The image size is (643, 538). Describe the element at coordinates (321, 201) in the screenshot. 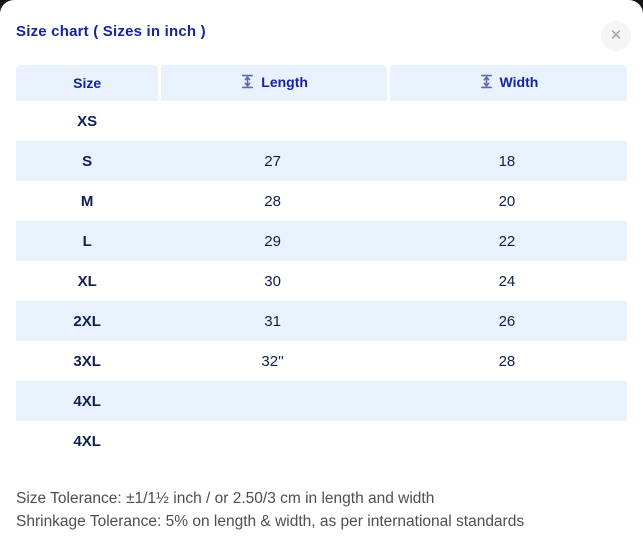

I see `table-row: M 28 20` at that location.